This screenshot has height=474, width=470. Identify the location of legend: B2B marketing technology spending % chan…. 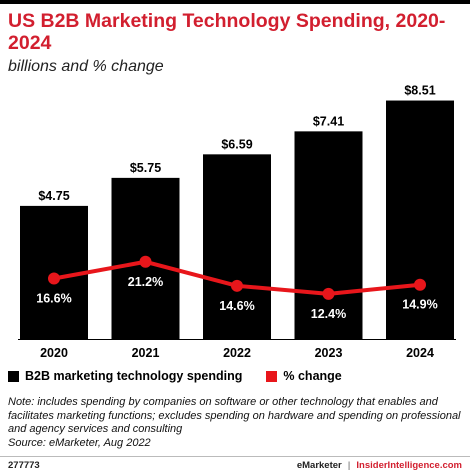
(187, 376).